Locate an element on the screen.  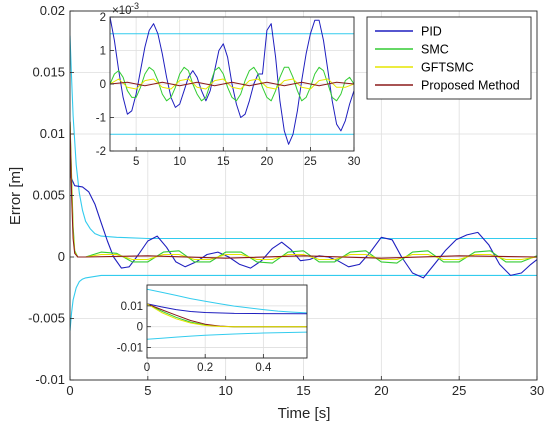
bot-series-gftsmc is located at coordinates (227, 315).